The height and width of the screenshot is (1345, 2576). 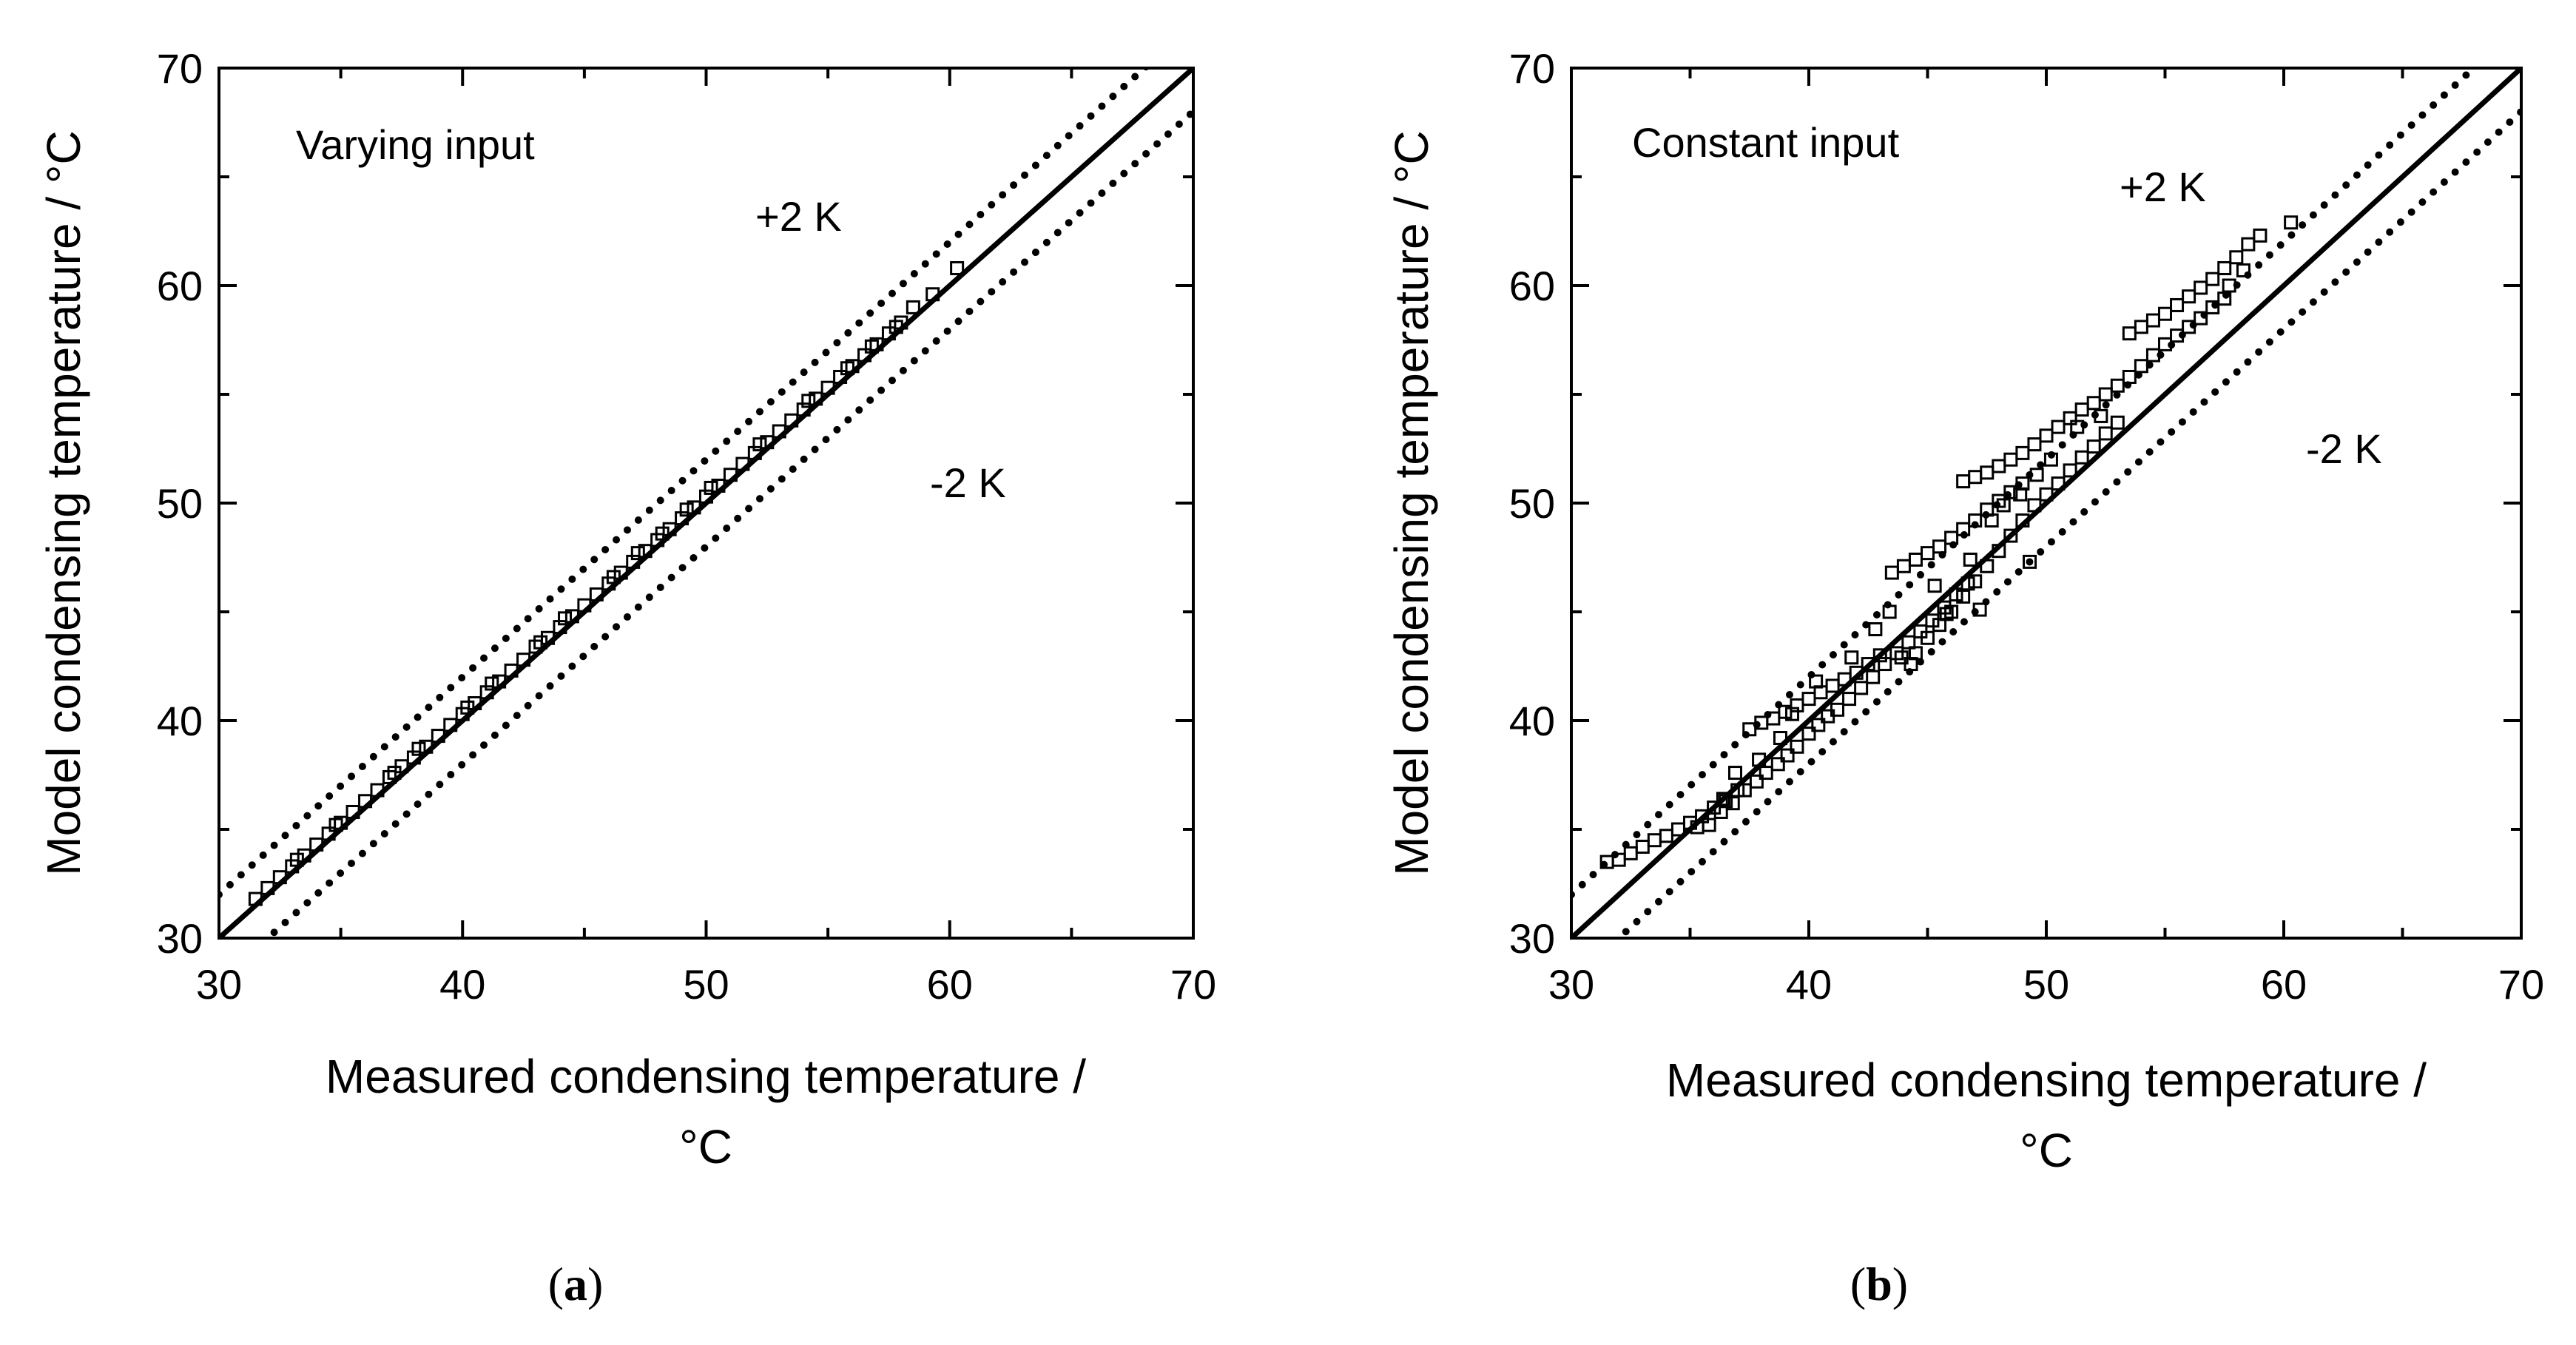 I want to click on y-tick-label: 60, so click(x=1532, y=286).